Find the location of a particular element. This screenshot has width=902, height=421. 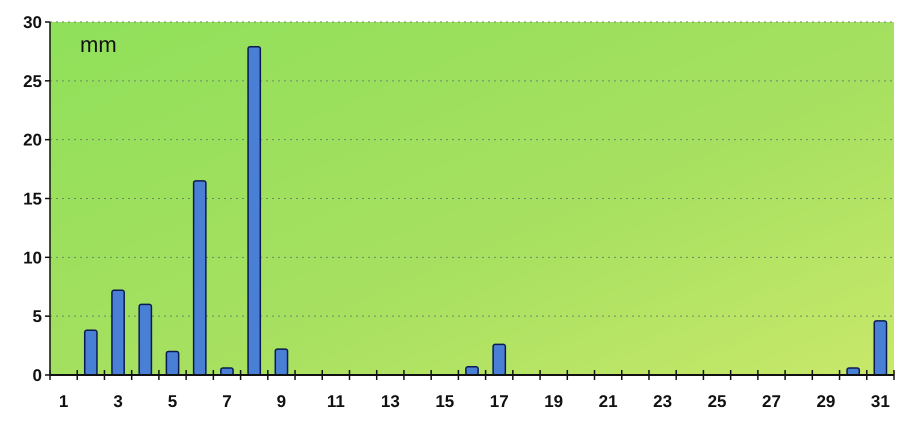

y-tick-label: 15 is located at coordinates (32, 198).